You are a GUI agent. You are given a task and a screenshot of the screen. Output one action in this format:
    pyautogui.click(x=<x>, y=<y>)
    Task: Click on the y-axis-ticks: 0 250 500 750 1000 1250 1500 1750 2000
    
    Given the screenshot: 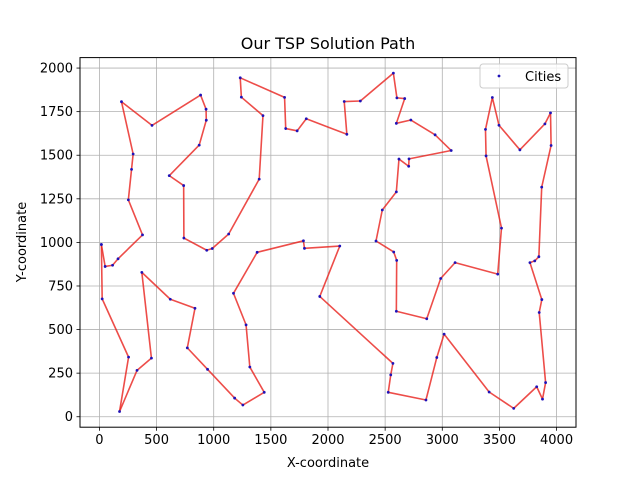 What is the action you would take?
    pyautogui.click(x=60, y=243)
    